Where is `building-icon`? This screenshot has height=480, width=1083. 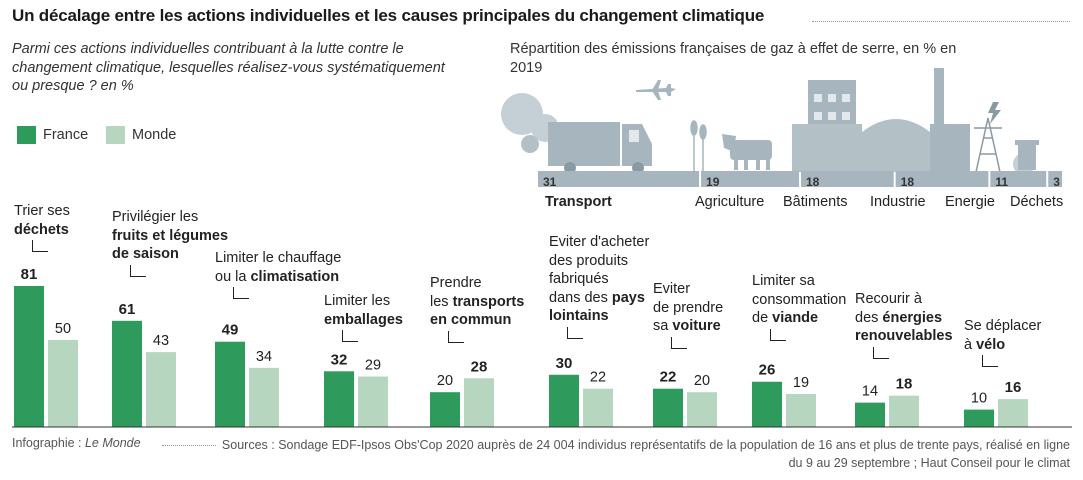
building-icon is located at coordinates (827, 126).